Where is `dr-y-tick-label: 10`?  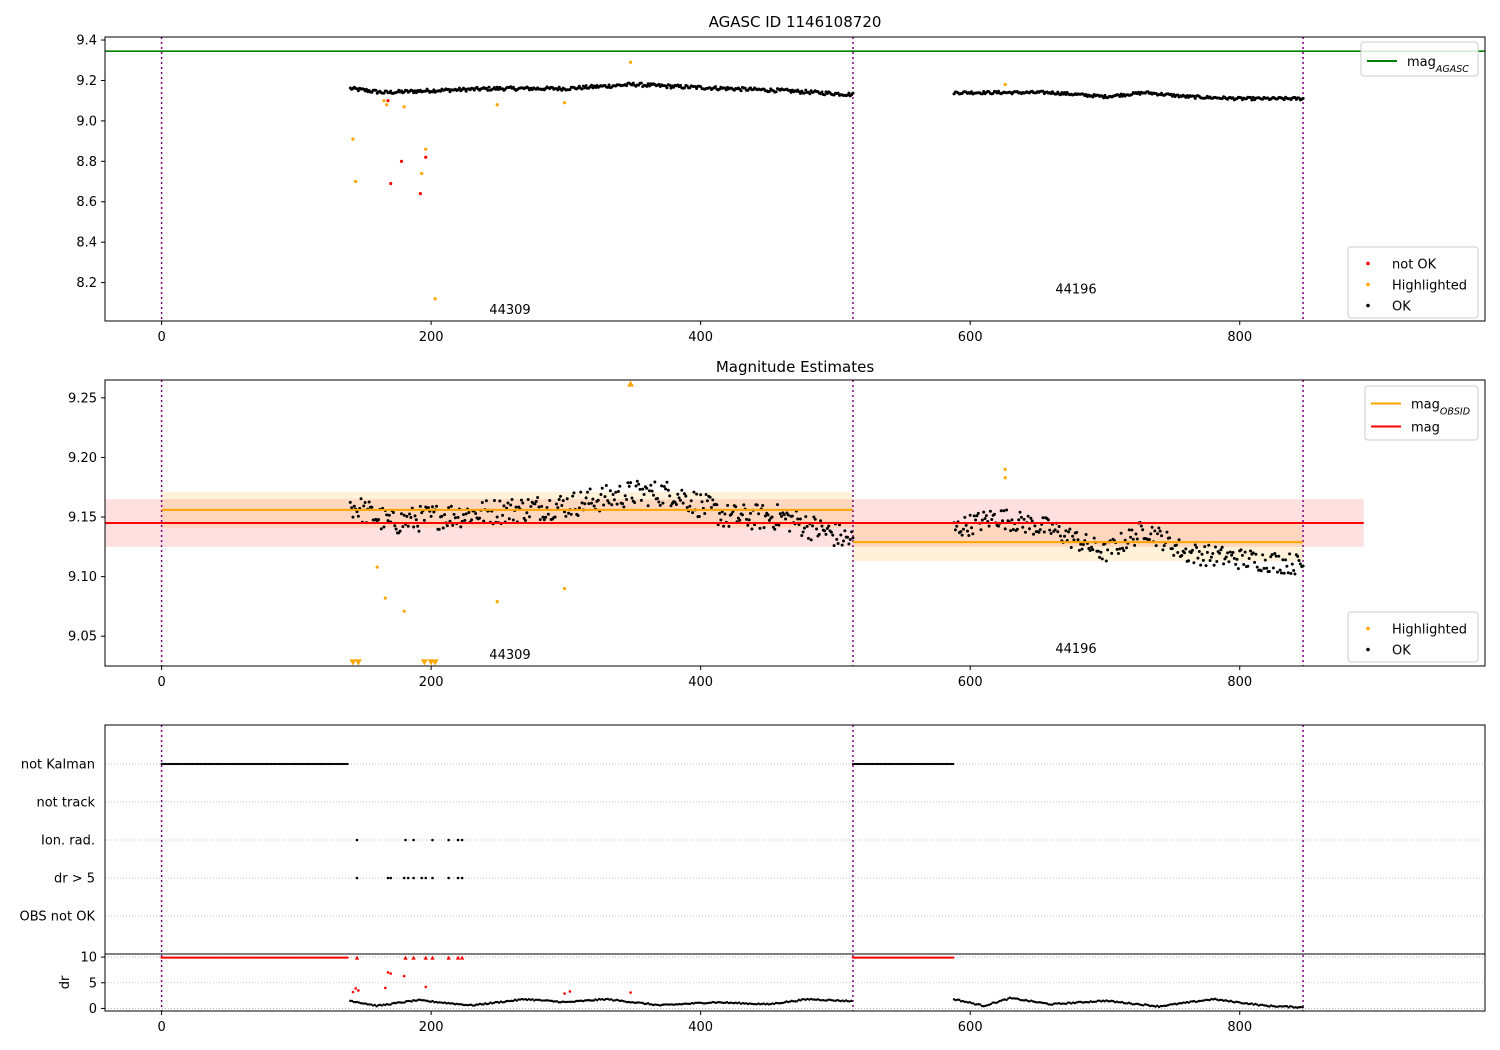
dr-y-tick-label: 10 is located at coordinates (88, 958).